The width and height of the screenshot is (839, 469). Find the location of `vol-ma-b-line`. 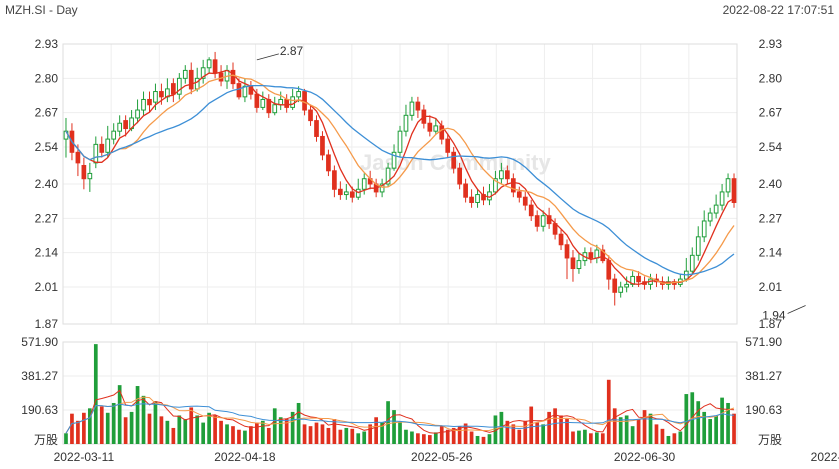

vol-ma-b-line is located at coordinates (400, 415).